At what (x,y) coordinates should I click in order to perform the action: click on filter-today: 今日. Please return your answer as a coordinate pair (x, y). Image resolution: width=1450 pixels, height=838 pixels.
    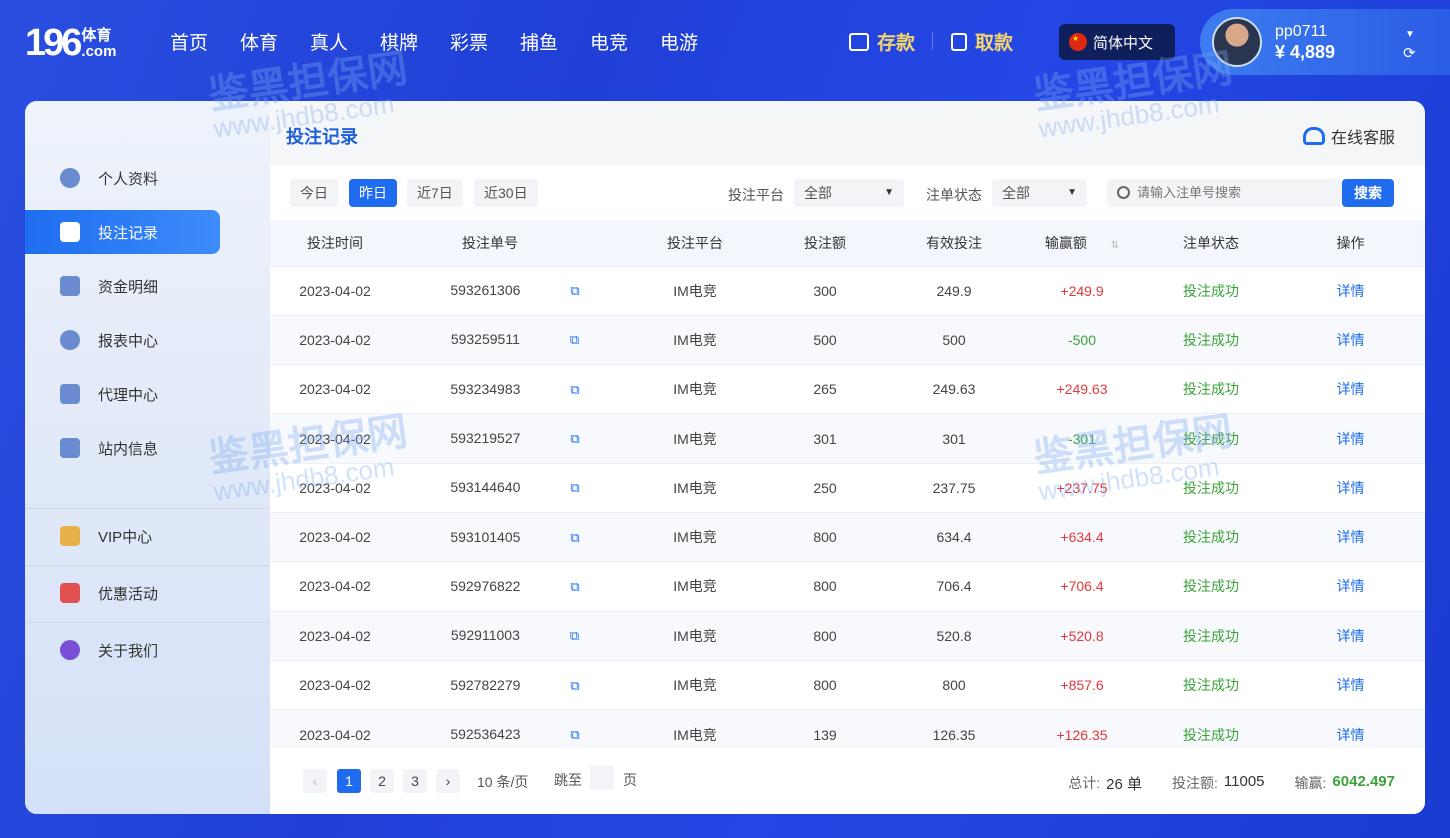
    Looking at the image, I should click on (314, 193).